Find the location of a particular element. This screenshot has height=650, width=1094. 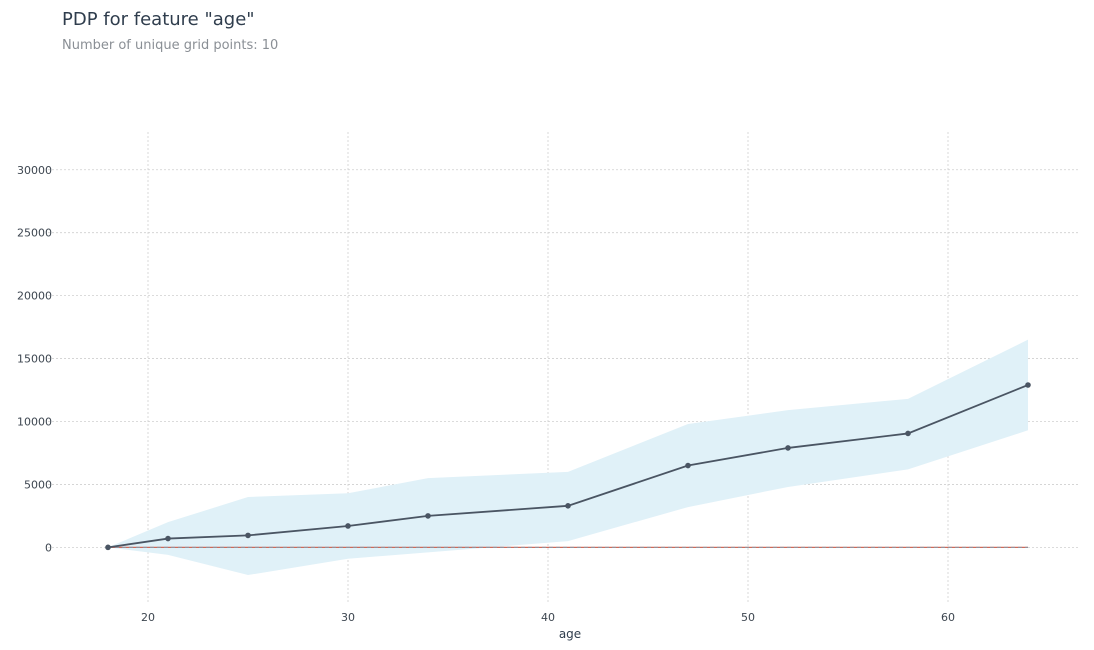

y-tick-label: 20000 is located at coordinates (34, 296).